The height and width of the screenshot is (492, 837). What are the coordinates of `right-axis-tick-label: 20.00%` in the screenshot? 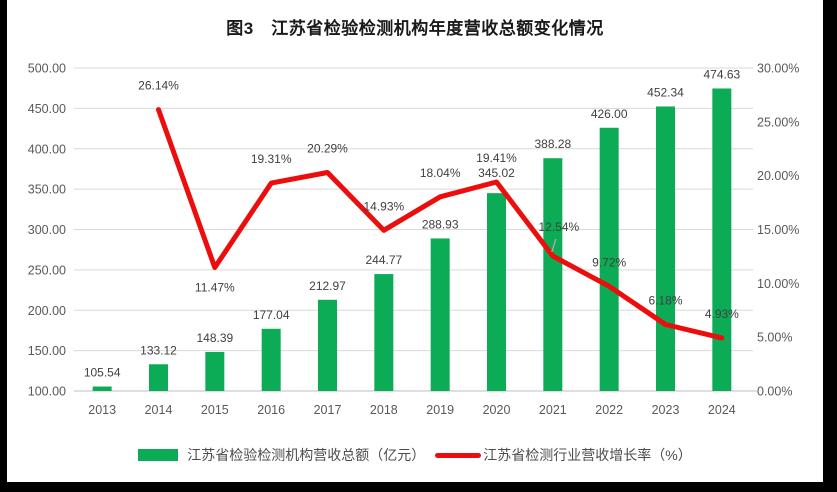 It's located at (778, 176).